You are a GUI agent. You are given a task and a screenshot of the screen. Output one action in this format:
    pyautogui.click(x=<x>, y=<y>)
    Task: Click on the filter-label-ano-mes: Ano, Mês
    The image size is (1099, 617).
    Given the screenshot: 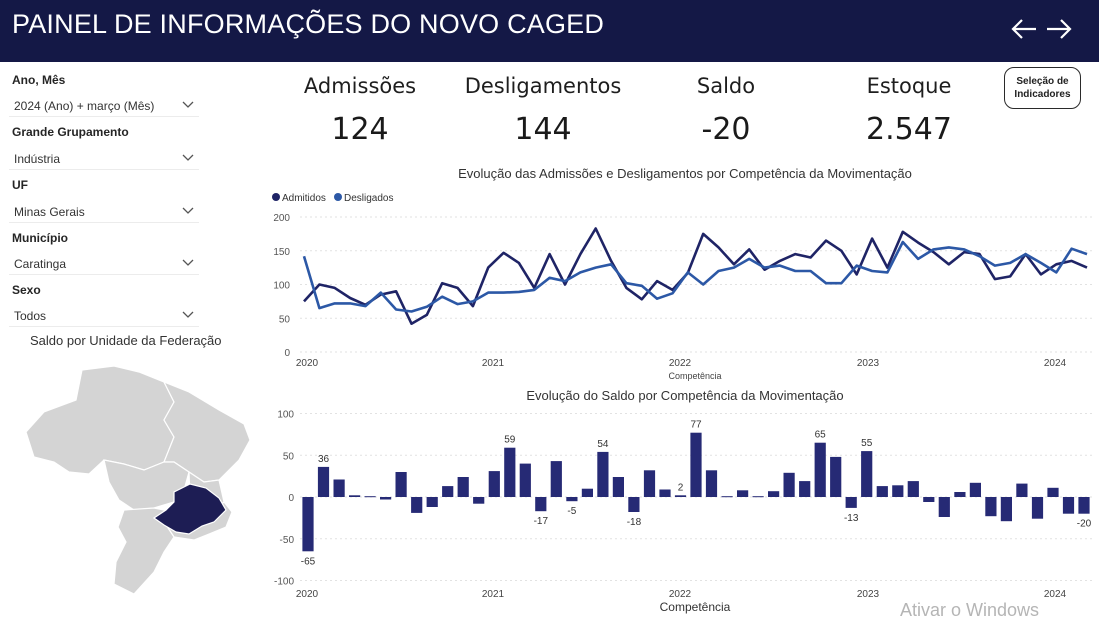 What is the action you would take?
    pyautogui.click(x=39, y=80)
    